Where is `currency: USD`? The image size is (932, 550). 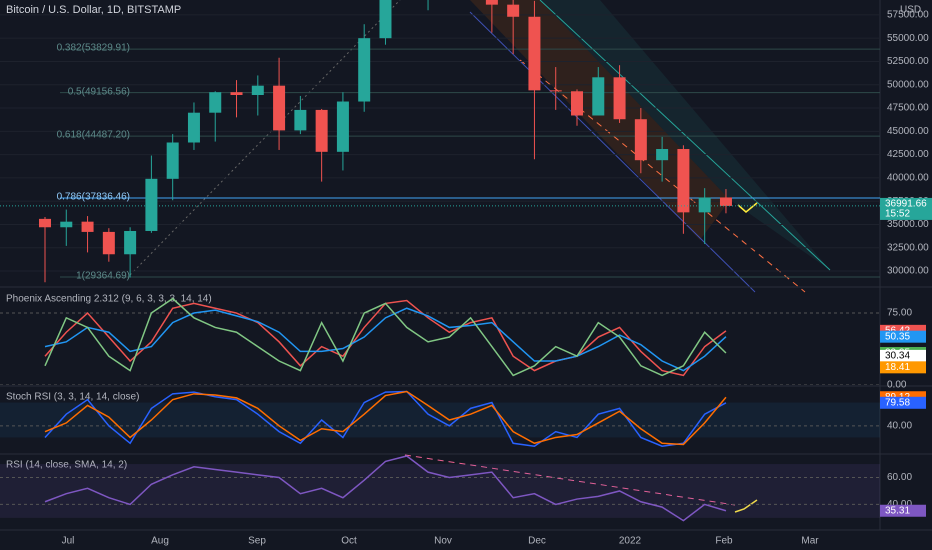 currency: USD is located at coordinates (910, 10).